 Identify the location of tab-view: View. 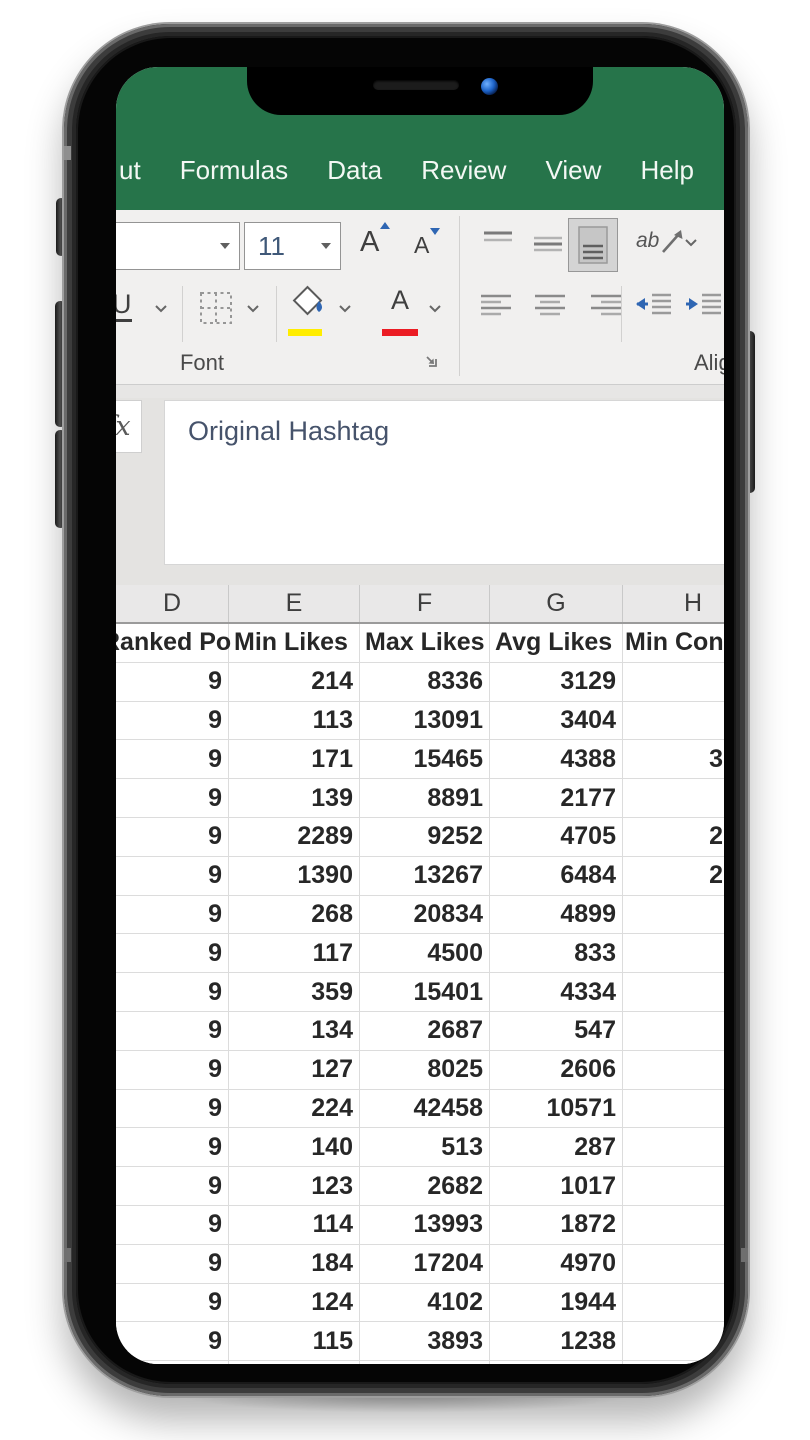
(573, 170).